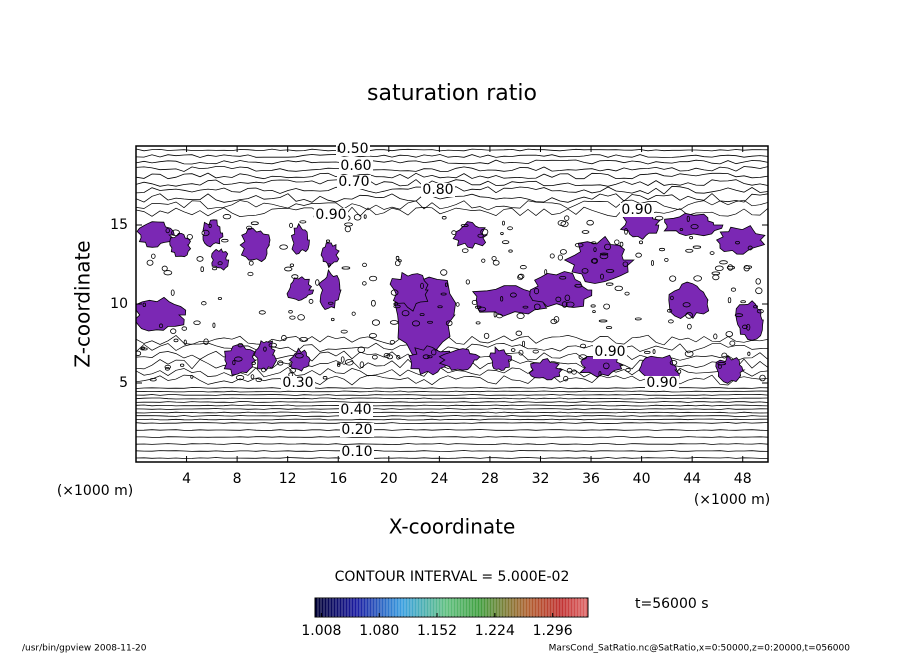  What do you see at coordinates (642, 479) in the screenshot?
I see `x-tick-label: 40` at bounding box center [642, 479].